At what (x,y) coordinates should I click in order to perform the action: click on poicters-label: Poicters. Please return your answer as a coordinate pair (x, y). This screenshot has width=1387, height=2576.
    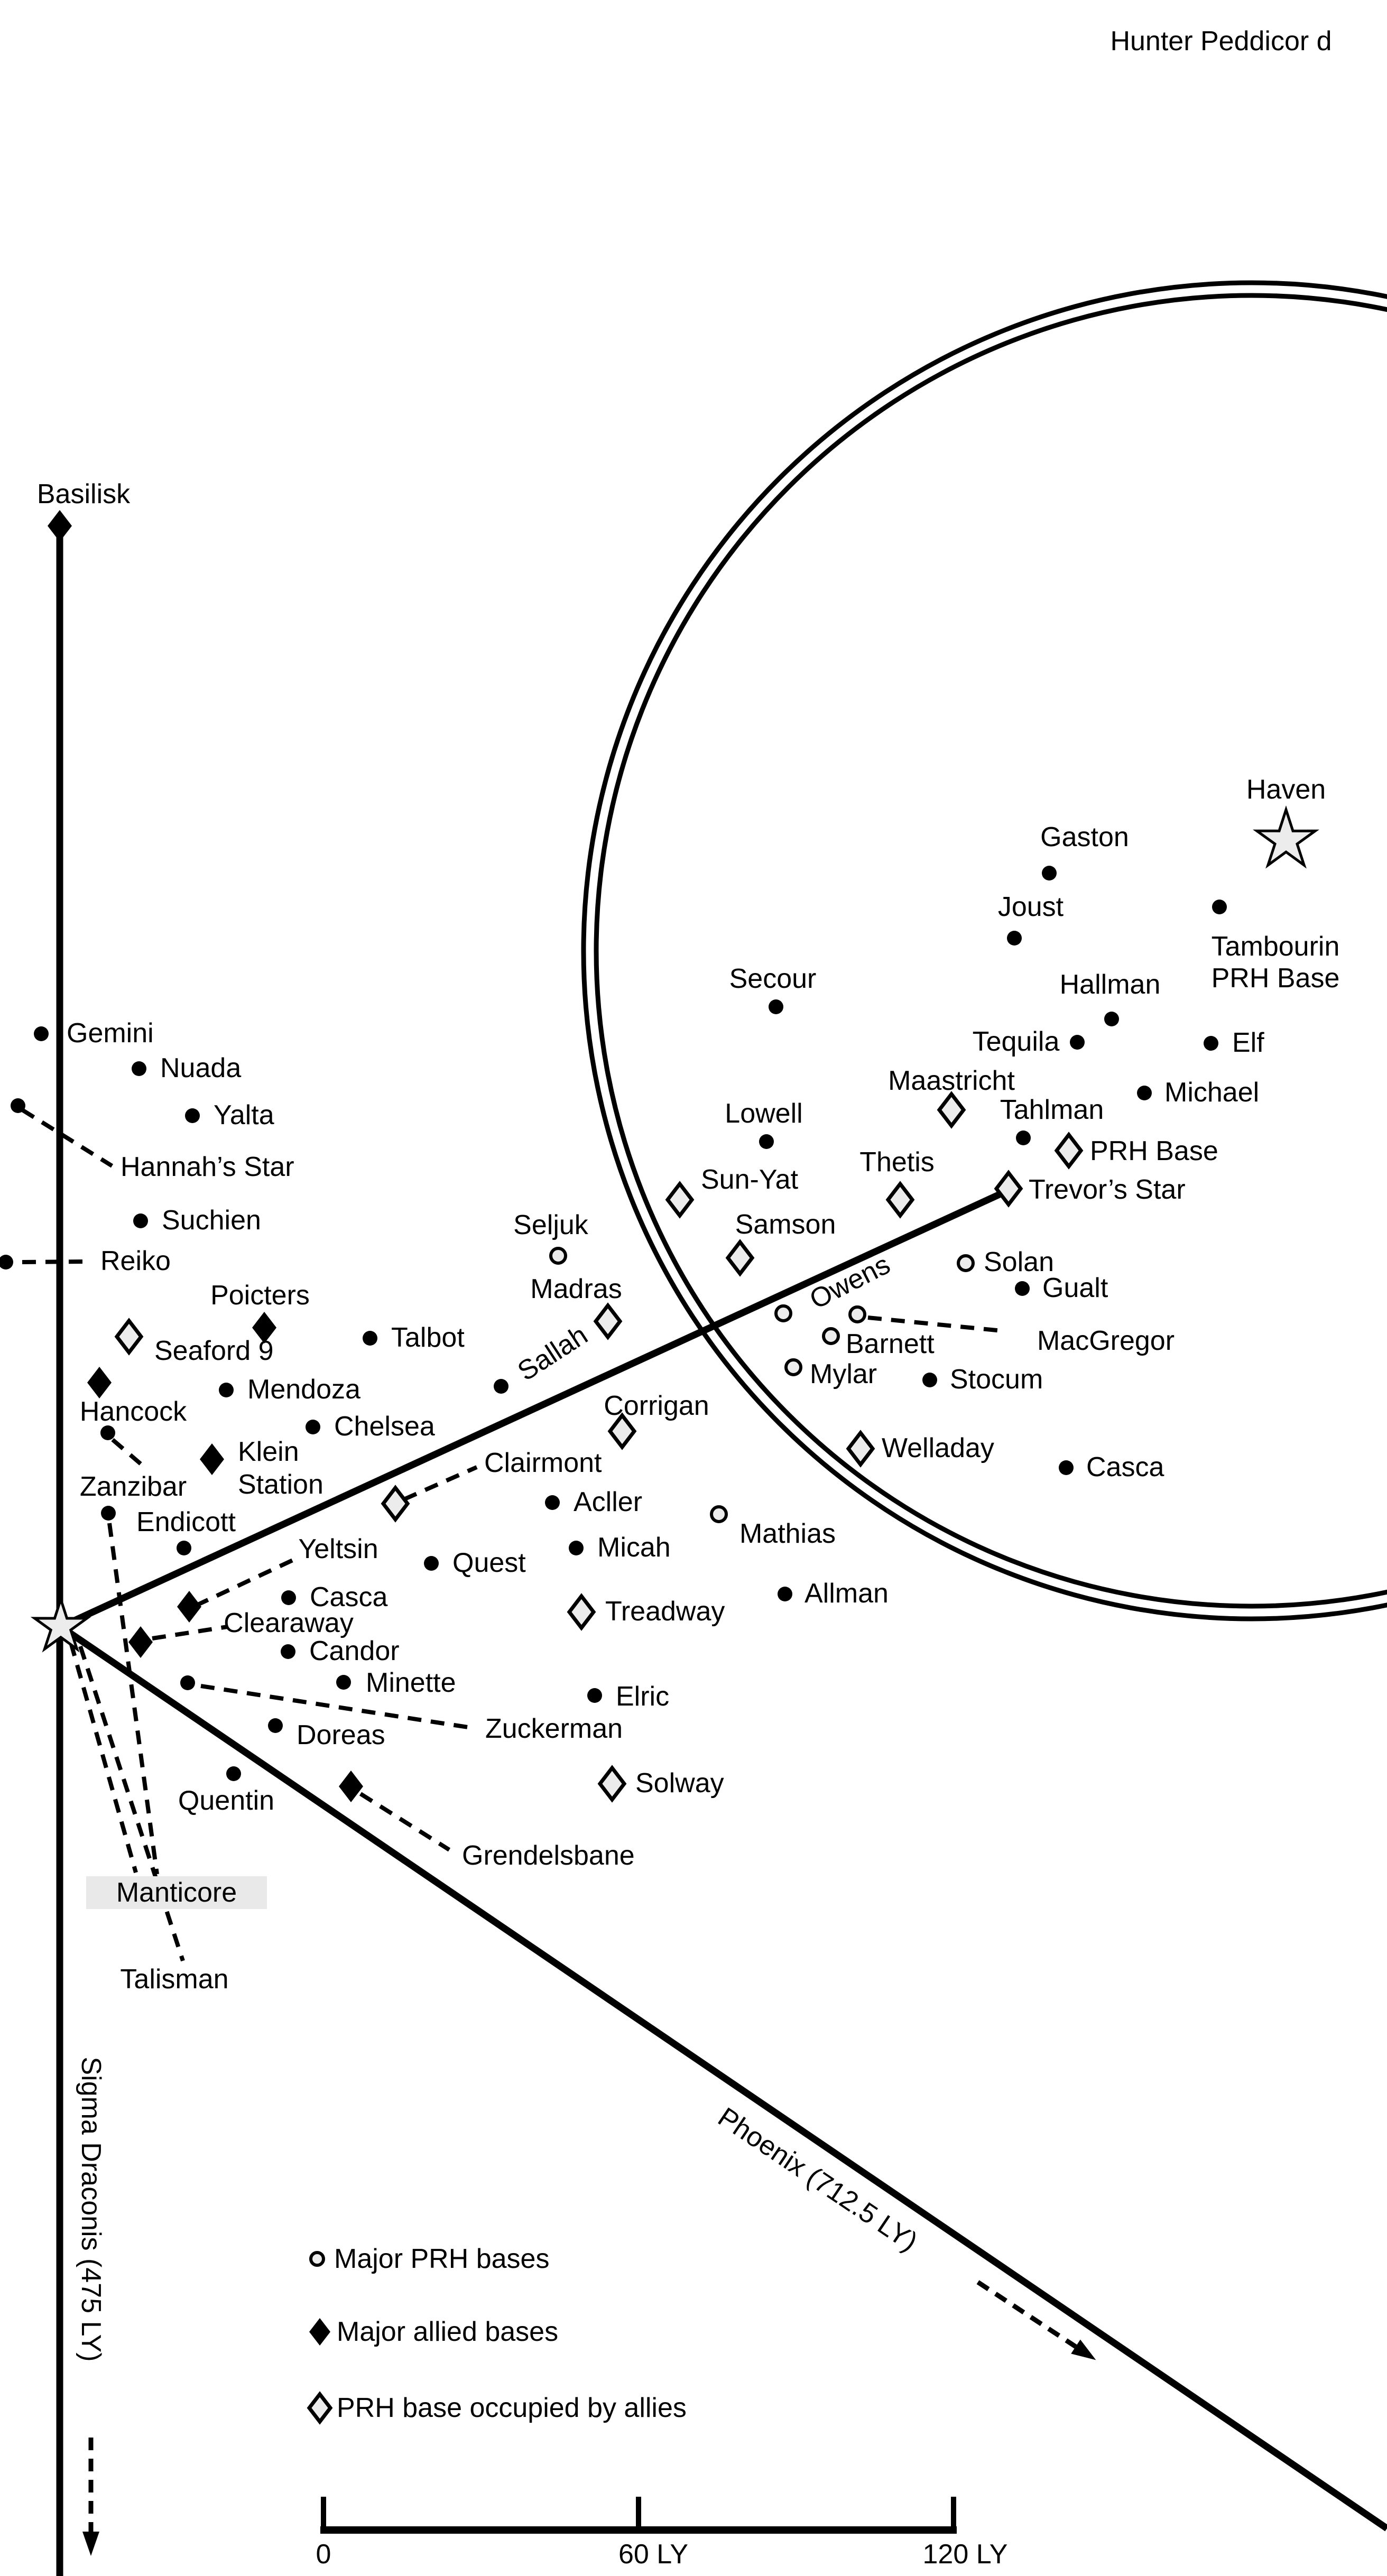
    Looking at the image, I should click on (260, 1296).